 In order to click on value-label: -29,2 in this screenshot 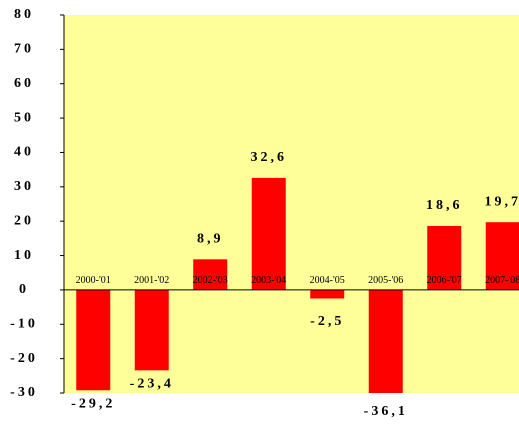, I will do `click(93, 403)`.